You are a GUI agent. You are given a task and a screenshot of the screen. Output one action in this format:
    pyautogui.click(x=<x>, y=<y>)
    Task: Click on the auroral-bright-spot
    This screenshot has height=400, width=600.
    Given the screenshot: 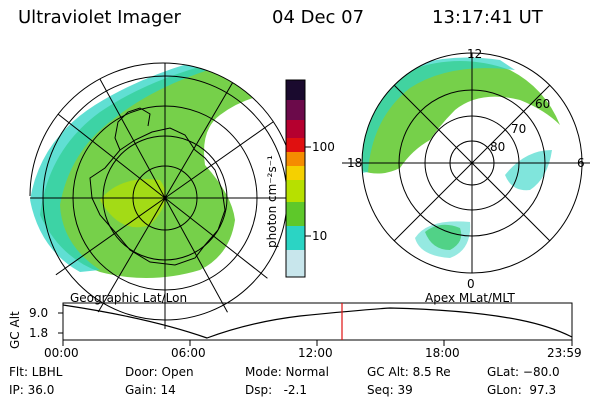 What is the action you would take?
    pyautogui.click(x=133, y=203)
    